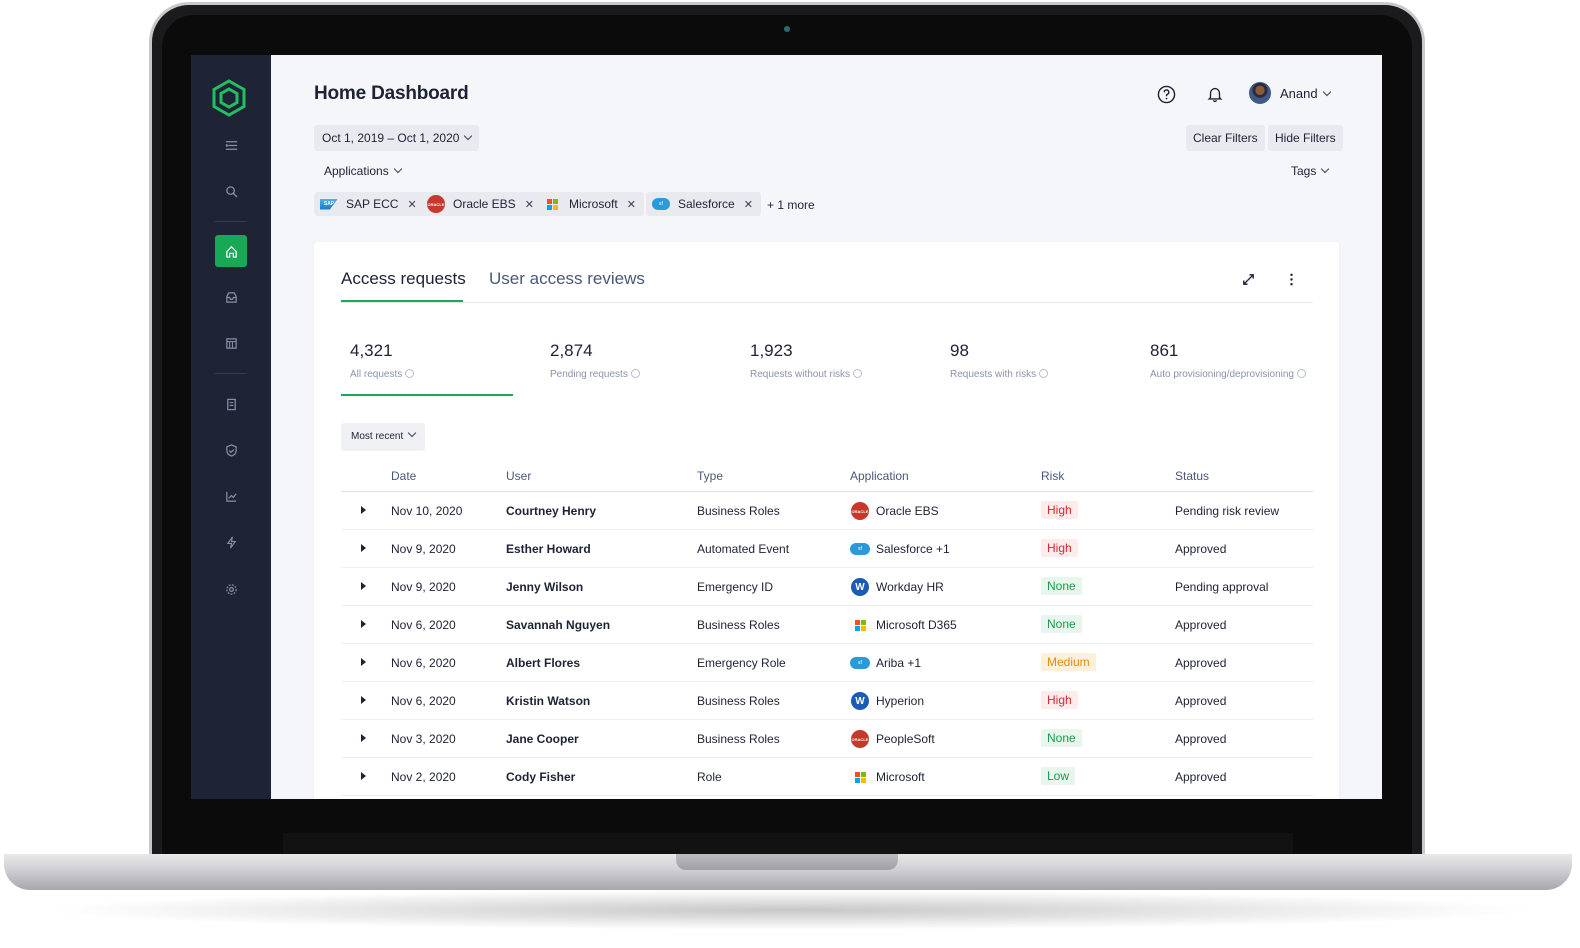 This screenshot has width=1580, height=948. Describe the element at coordinates (229, 98) in the screenshot. I see `brand-logo` at that location.